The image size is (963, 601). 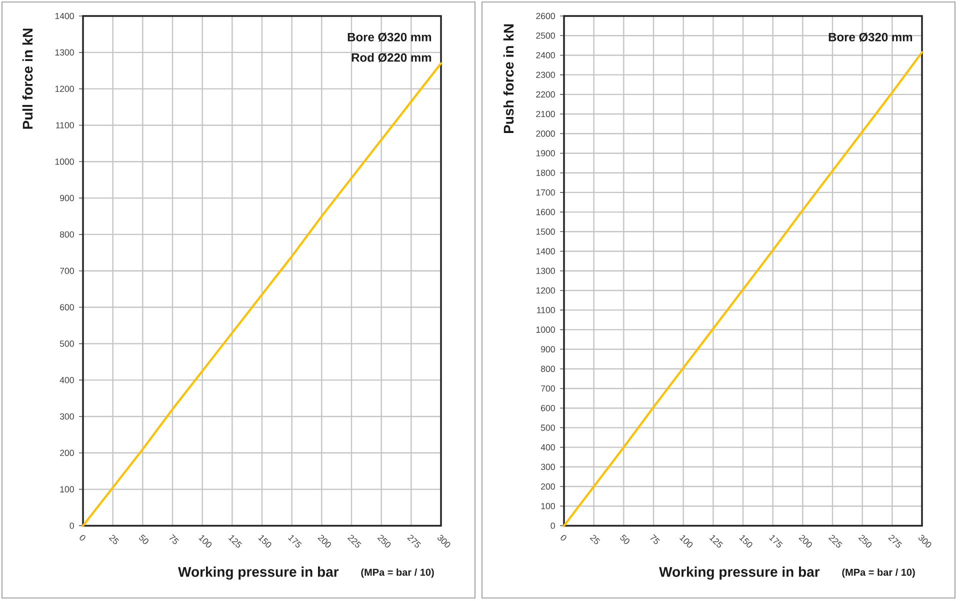 What do you see at coordinates (392, 57) in the screenshot?
I see `annotation: Rod Ø220 mm` at bounding box center [392, 57].